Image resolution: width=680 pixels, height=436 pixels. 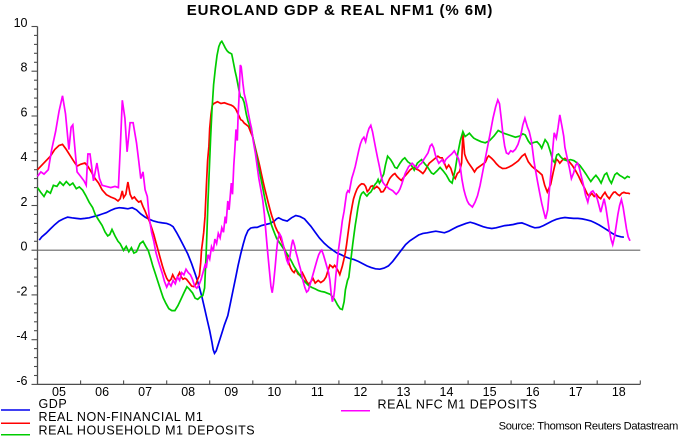 What do you see at coordinates (24, 157) in the screenshot?
I see `svg-text: 4` at bounding box center [24, 157].